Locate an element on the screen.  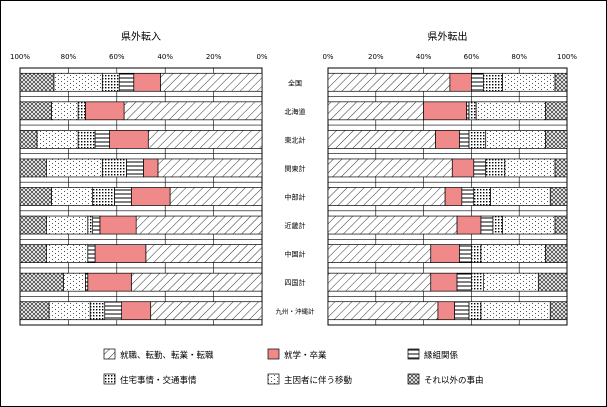
category-label: 関東計 is located at coordinates (295, 168).